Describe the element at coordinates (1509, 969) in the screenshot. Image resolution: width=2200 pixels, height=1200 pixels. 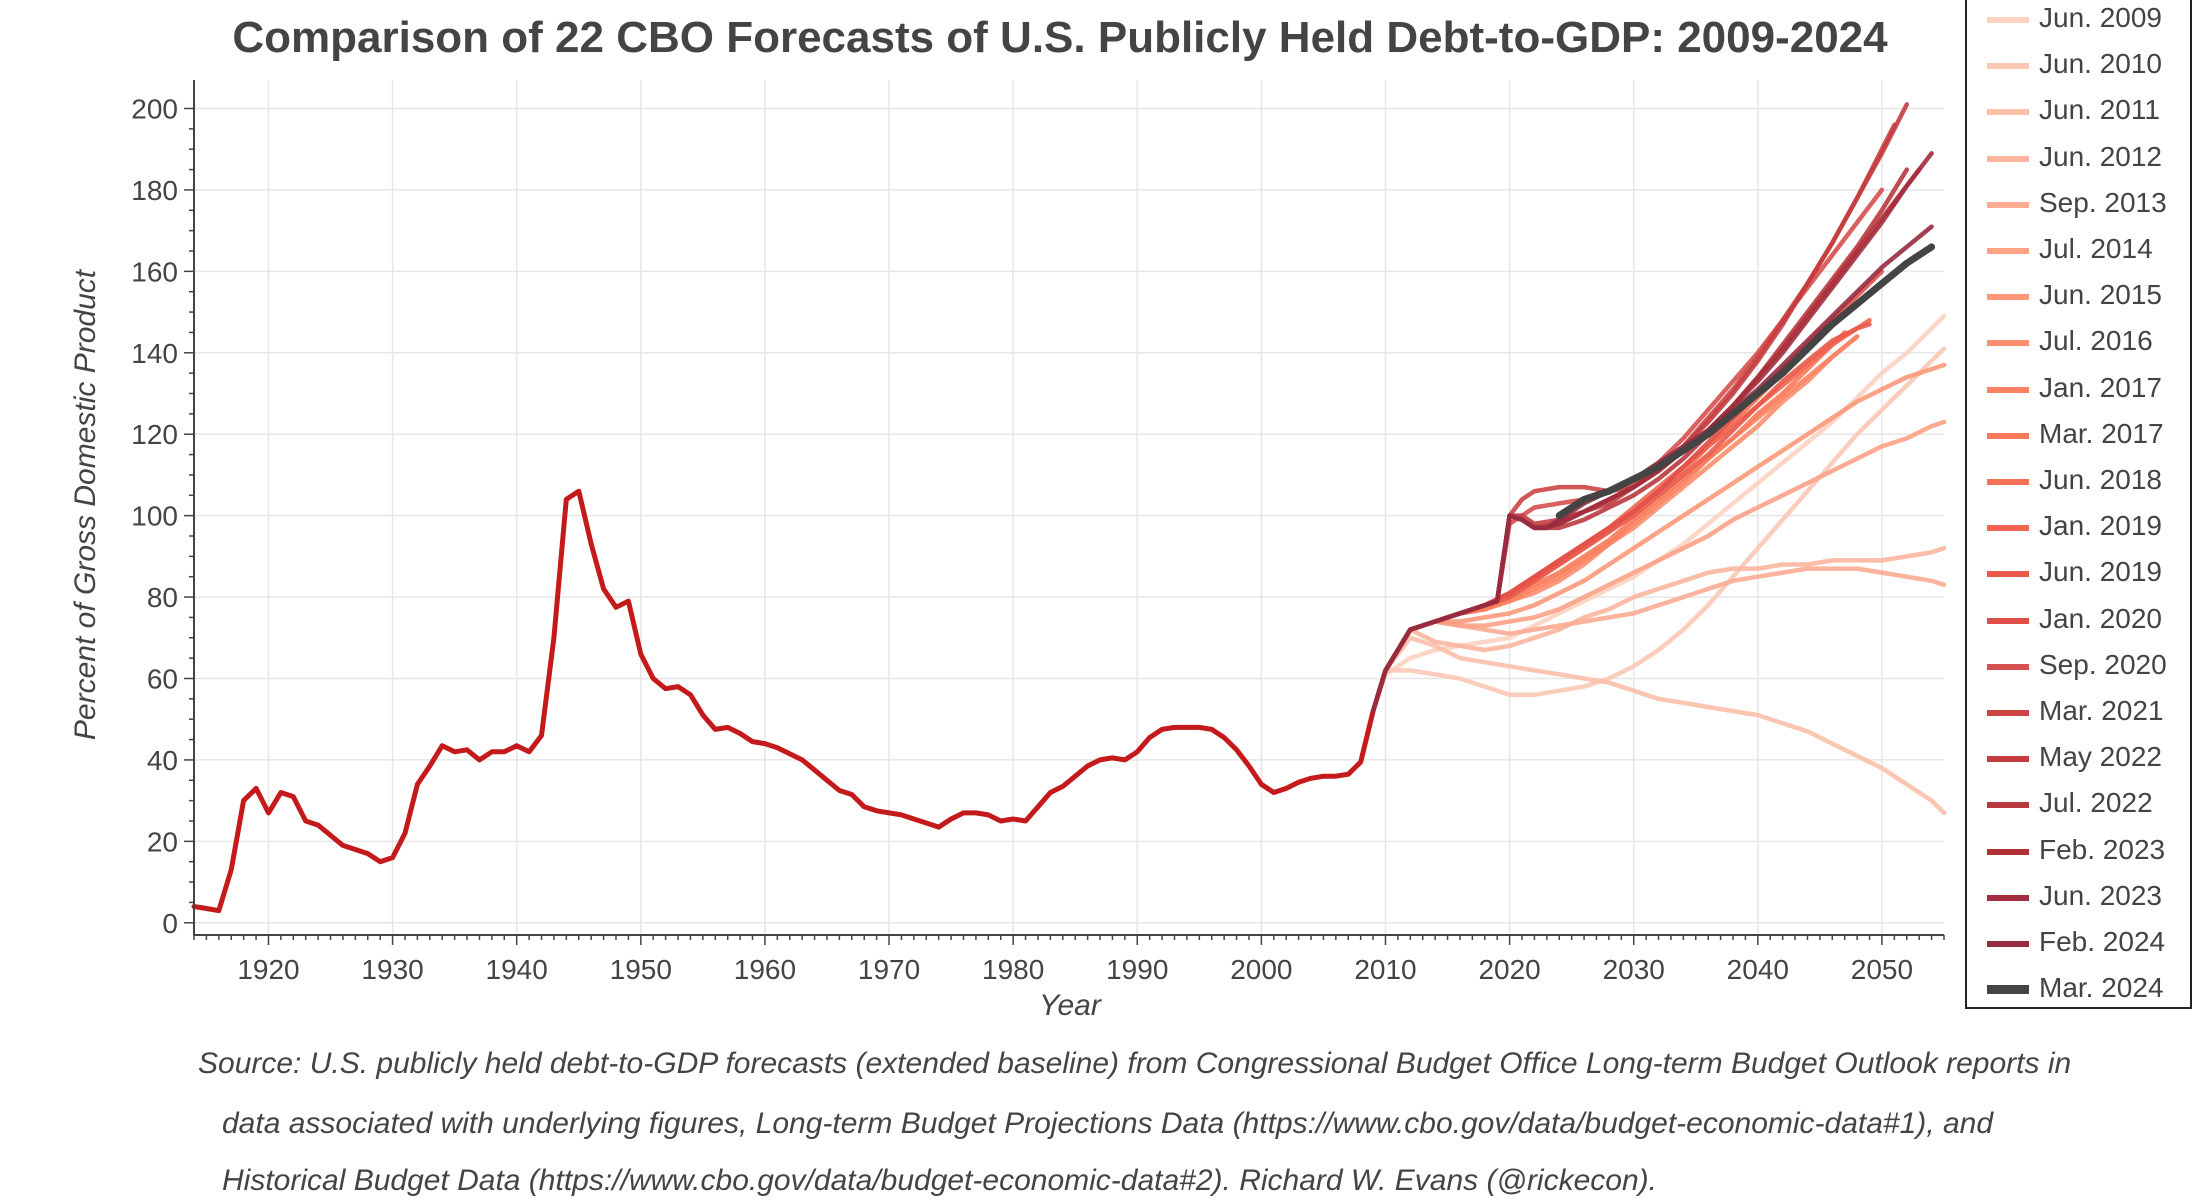
I see `x-tick-label: 2020` at that location.